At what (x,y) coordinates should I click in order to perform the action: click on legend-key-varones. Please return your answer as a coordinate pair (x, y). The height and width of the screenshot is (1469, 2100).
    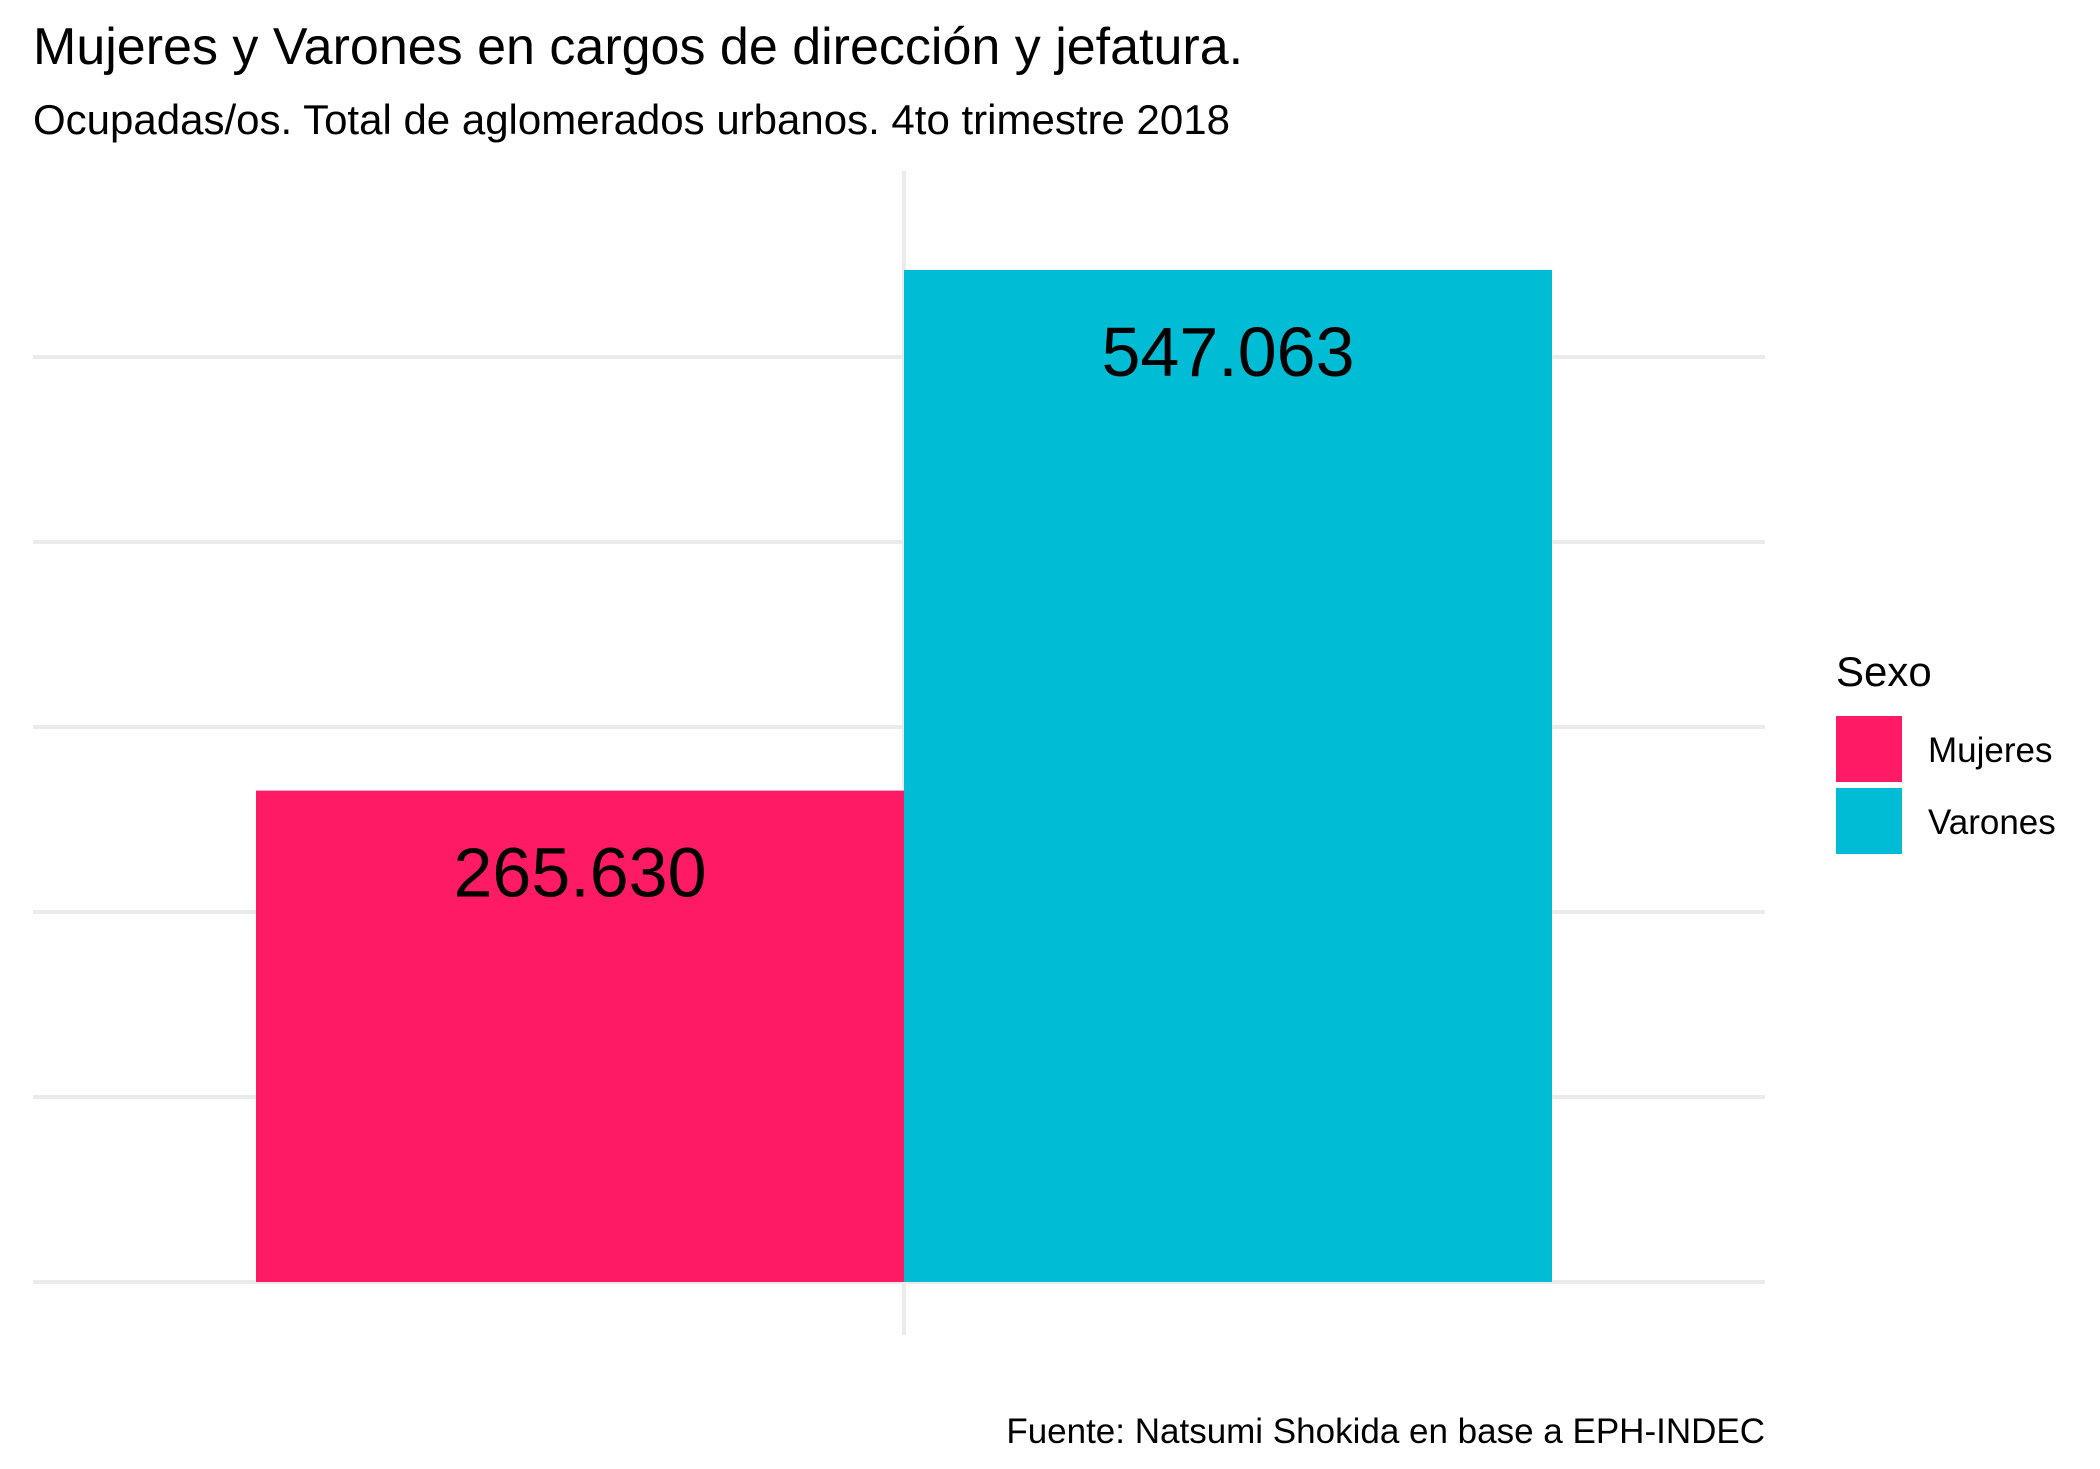
    Looking at the image, I should click on (1869, 821).